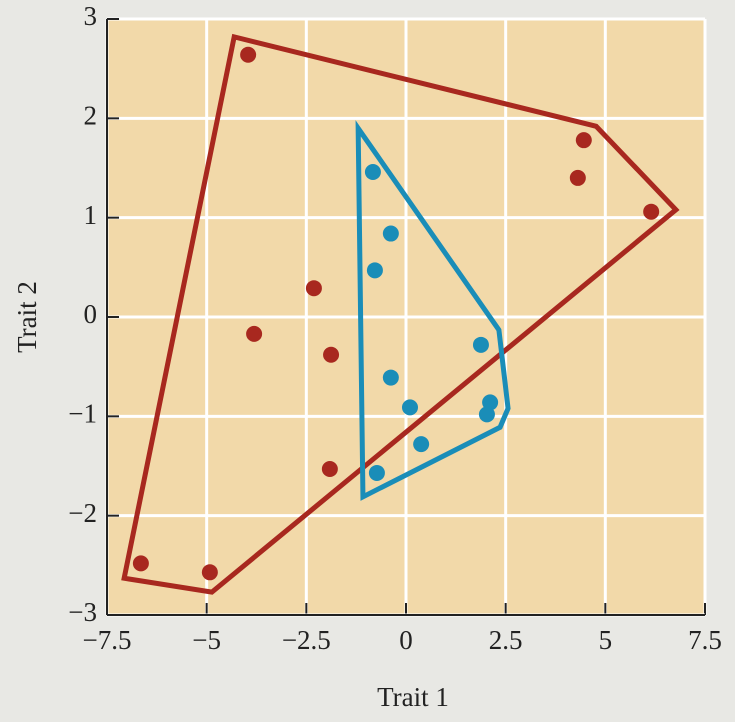  What do you see at coordinates (705, 640) in the screenshot?
I see `x-tick-label: 7.5` at bounding box center [705, 640].